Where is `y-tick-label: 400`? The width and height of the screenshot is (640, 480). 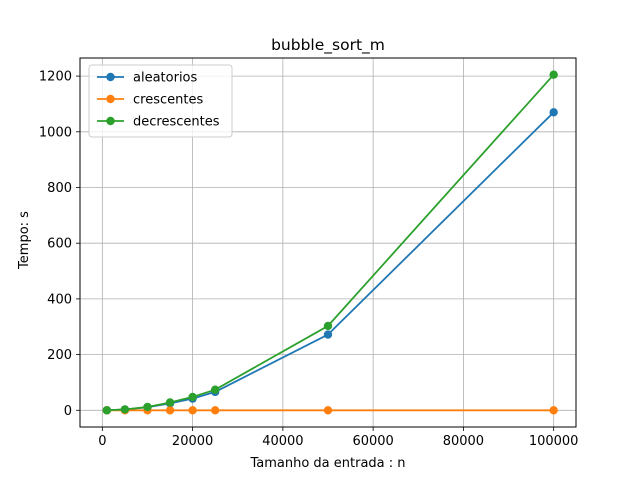
y-tick-label: 400 is located at coordinates (59, 299).